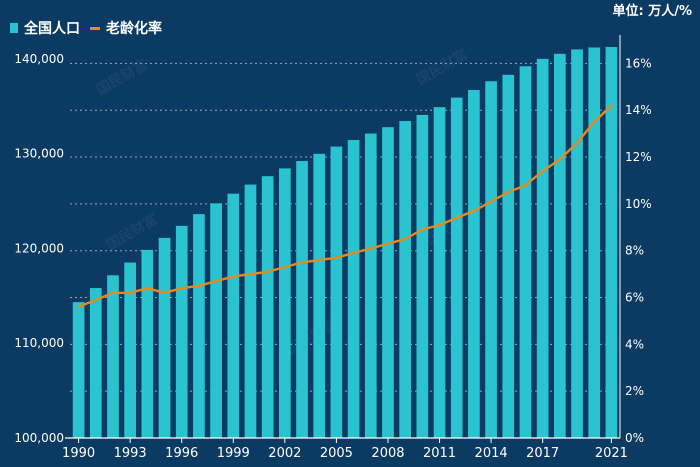  What do you see at coordinates (78, 453) in the screenshot?
I see `x-axis-tick-label: 1990` at bounding box center [78, 453].